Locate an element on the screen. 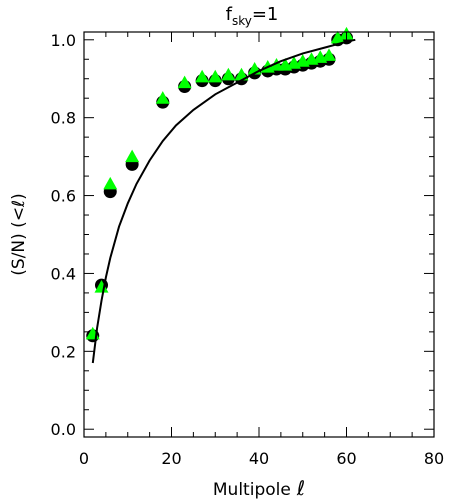 Image resolution: width=449 pixels, height=503 pixels. y-axis-title: (S/N) (<ℓ) is located at coordinates (19, 234).